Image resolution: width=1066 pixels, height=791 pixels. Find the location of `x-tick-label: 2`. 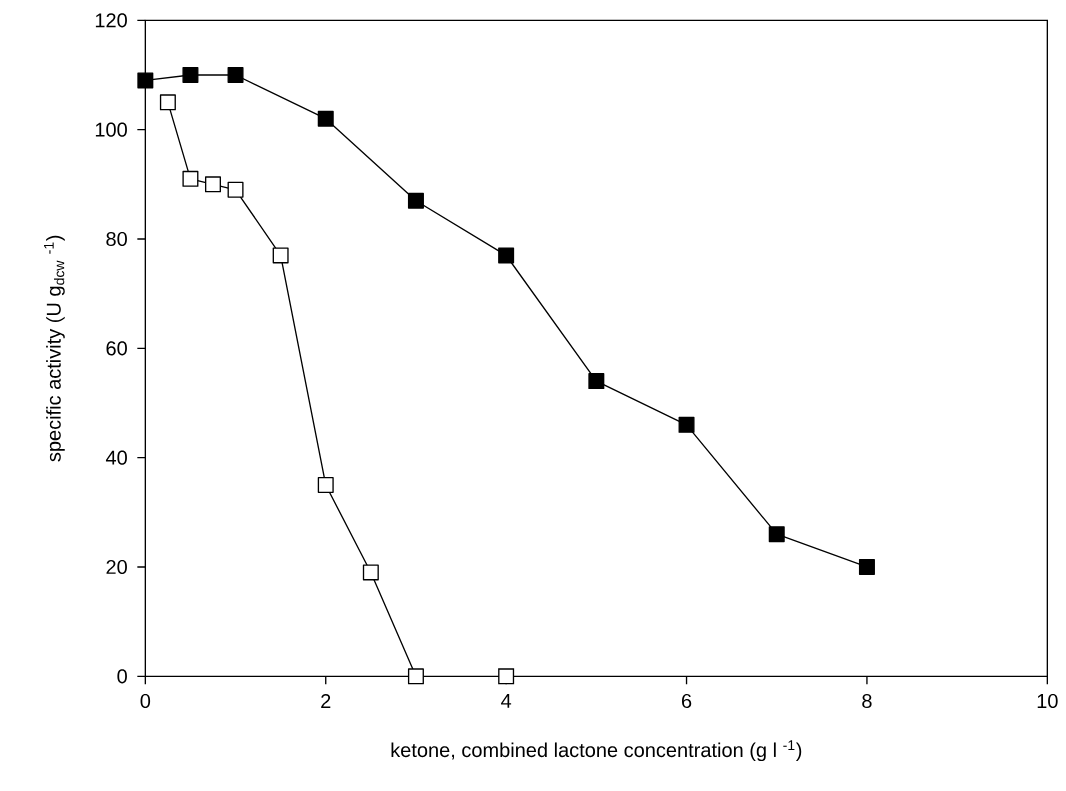

x-tick-label: 2 is located at coordinates (326, 700).